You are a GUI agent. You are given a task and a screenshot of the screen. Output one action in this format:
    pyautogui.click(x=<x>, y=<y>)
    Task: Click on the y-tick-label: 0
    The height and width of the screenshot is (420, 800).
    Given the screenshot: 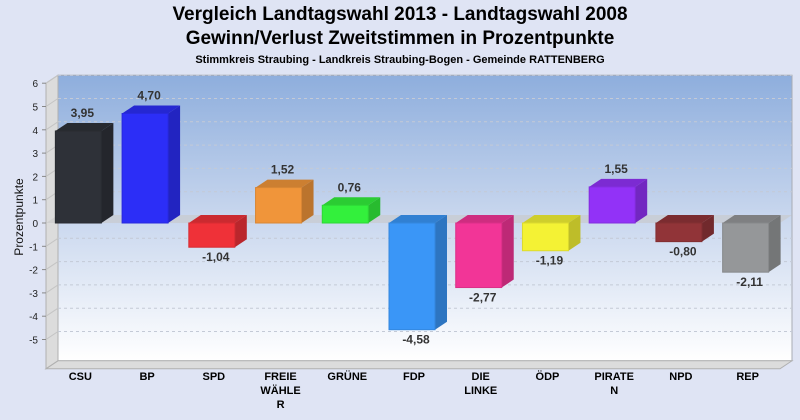 What is the action you would take?
    pyautogui.click(x=35, y=224)
    